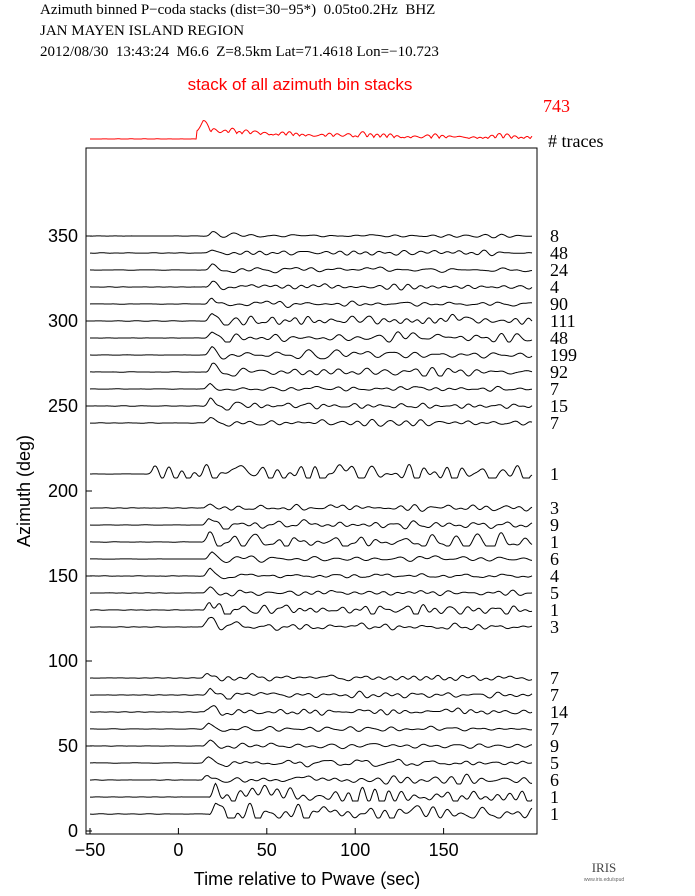 This screenshot has height=896, width=695. Describe the element at coordinates (68, 746) in the screenshot. I see `y-tick-label: 50` at that location.